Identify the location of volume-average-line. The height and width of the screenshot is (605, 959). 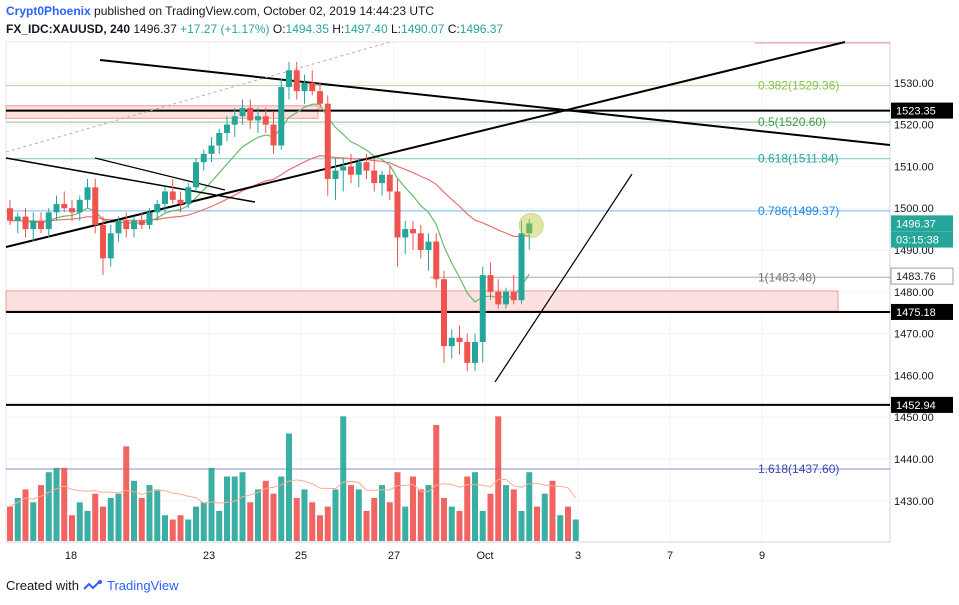
(293, 493).